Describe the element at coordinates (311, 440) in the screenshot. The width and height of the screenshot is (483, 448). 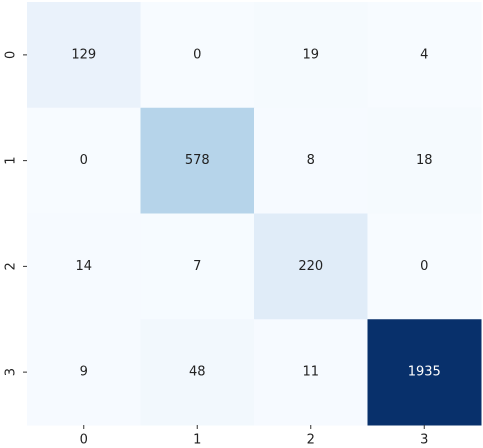
I see `x-tick-label: 2` at that location.